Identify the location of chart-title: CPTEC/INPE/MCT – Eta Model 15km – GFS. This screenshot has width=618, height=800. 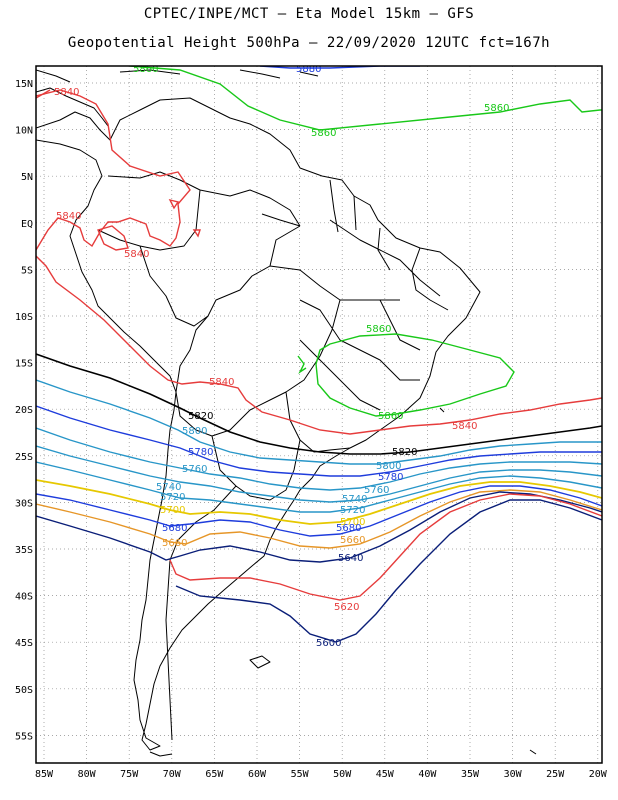
(309, 14).